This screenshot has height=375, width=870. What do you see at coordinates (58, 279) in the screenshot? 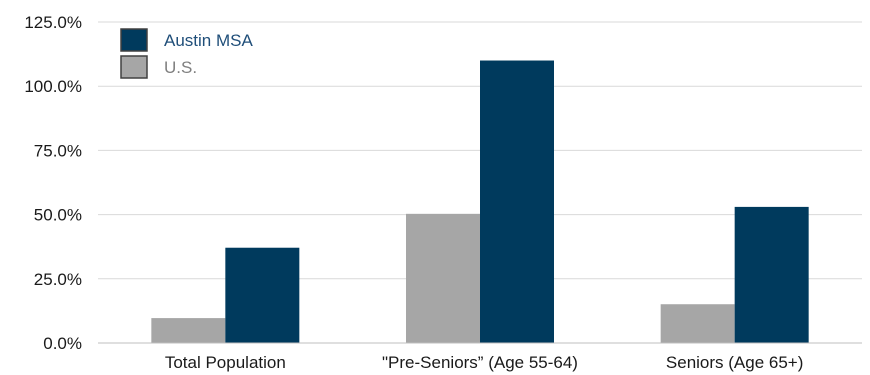
I see `y-tick-label: 25.0%` at bounding box center [58, 279].